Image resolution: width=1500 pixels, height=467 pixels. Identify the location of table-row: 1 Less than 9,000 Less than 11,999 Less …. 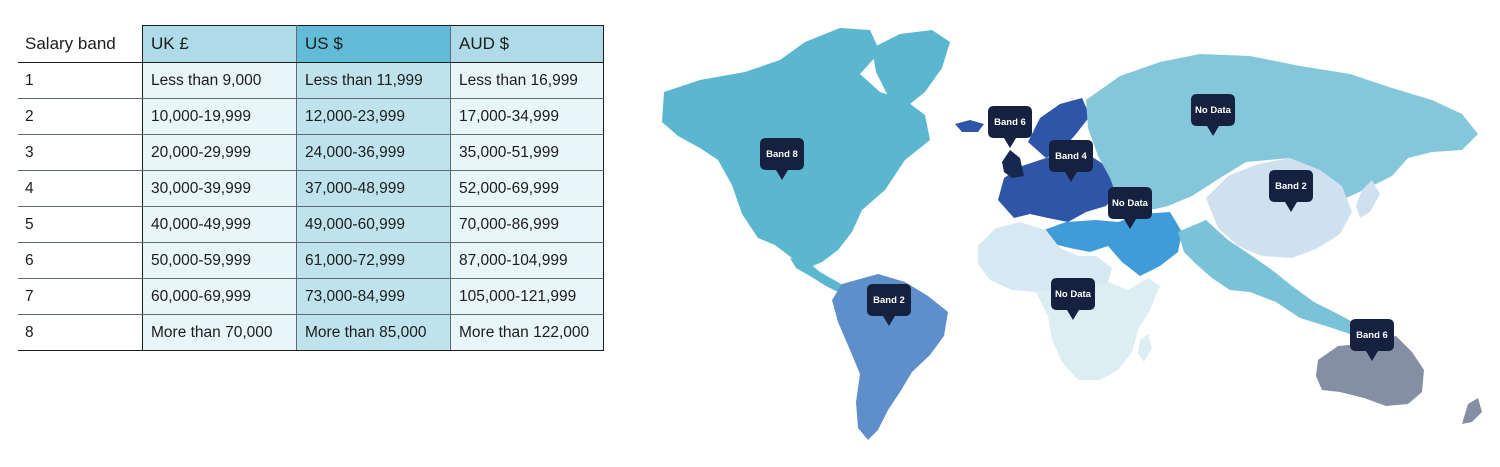
(311, 80).